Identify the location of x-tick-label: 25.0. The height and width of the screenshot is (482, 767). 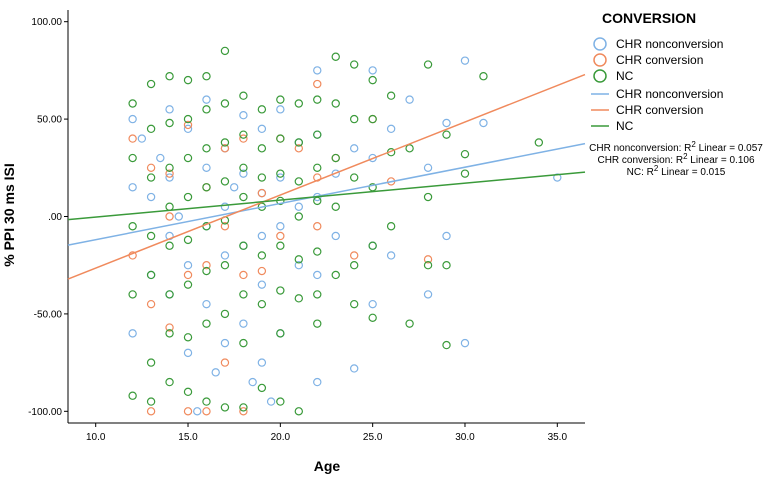
(373, 437).